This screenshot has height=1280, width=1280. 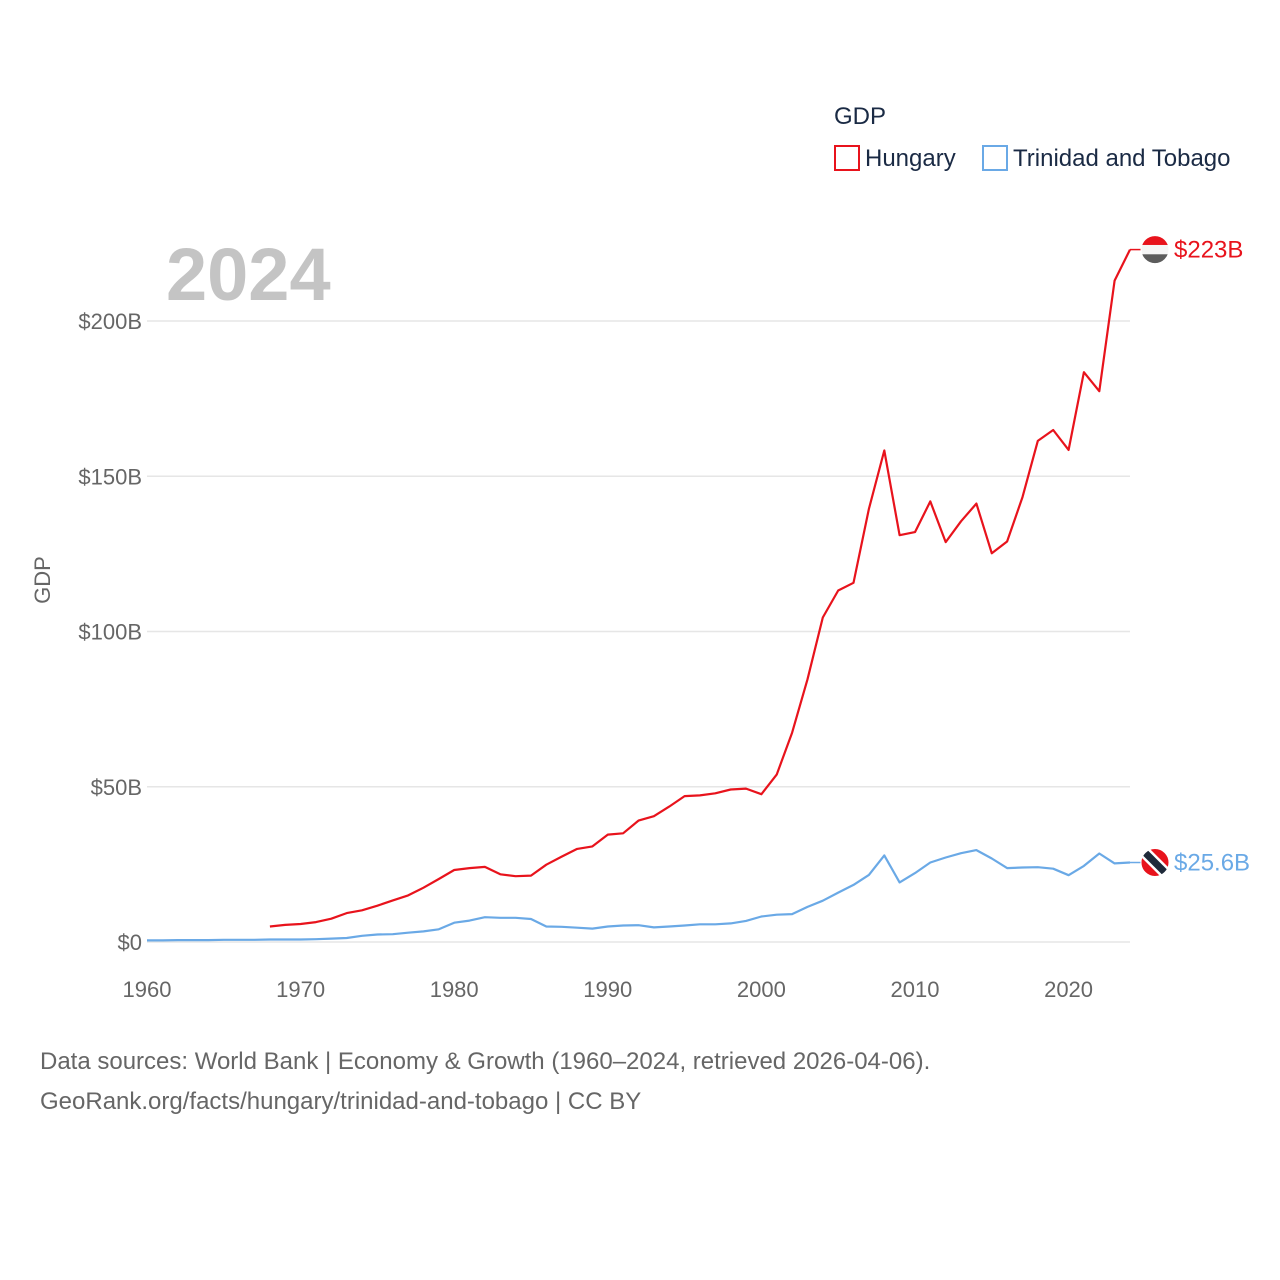 What do you see at coordinates (42, 580) in the screenshot?
I see `y-axis-label: GDP` at bounding box center [42, 580].